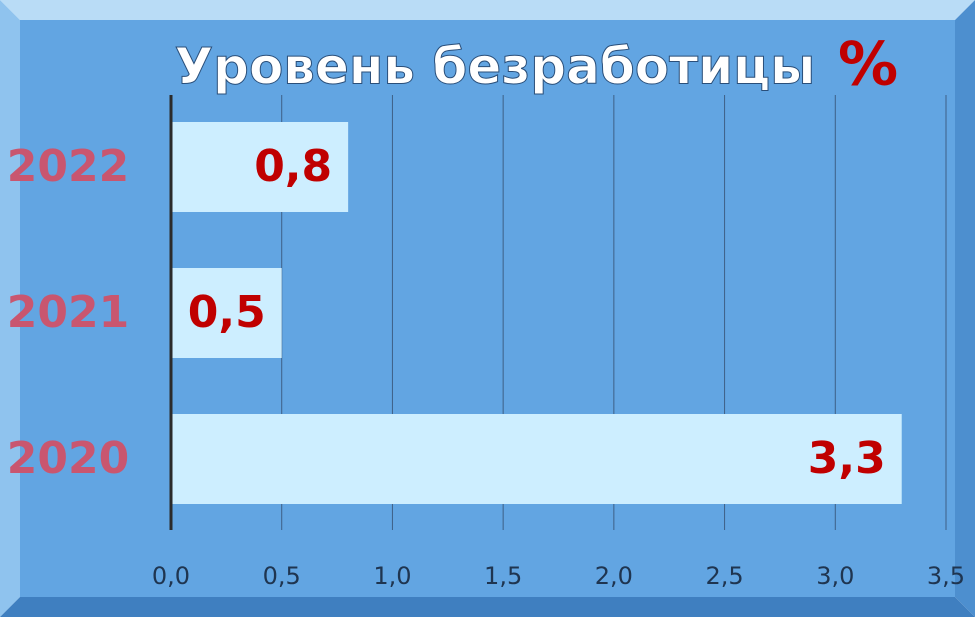  I want to click on y-tick-label: 2021, so click(68, 312).